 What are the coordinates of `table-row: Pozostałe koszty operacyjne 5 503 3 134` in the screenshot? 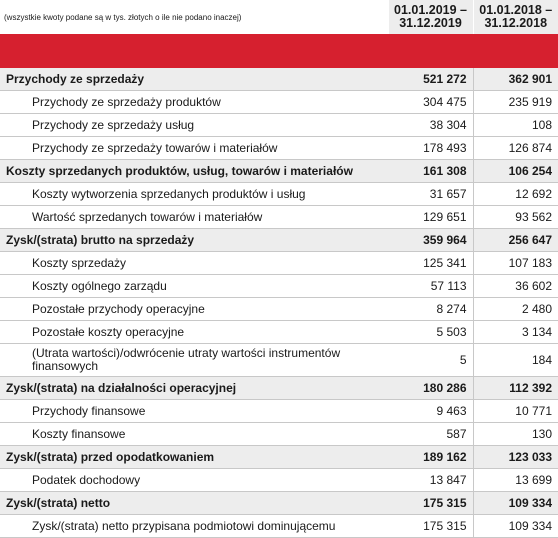 It's located at (279, 332).